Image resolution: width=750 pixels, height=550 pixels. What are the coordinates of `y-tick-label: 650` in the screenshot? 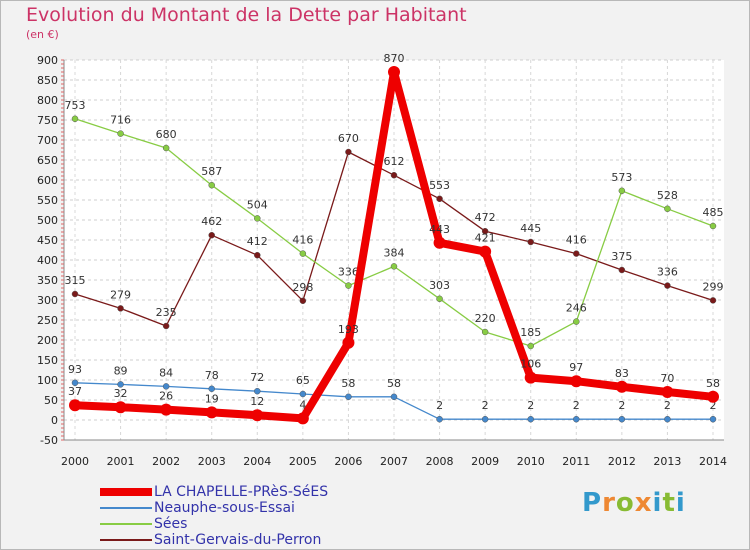 It's located at (47, 160).